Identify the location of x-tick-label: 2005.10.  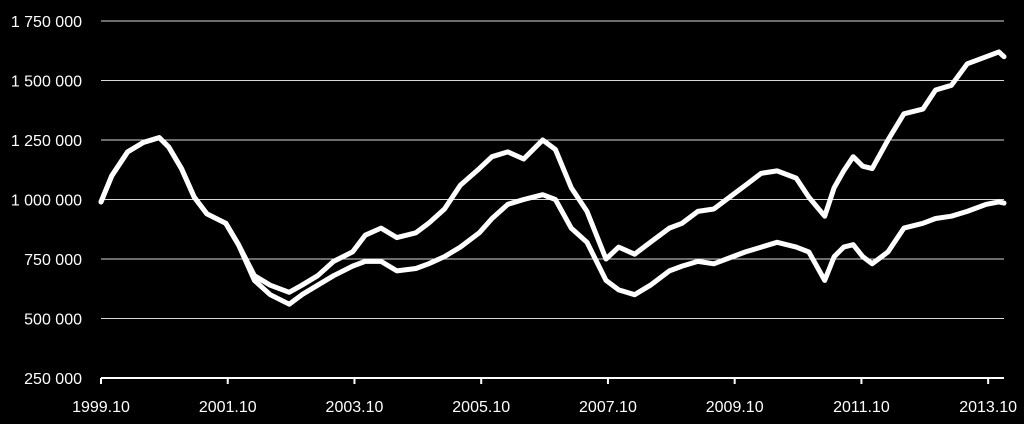
(481, 407).